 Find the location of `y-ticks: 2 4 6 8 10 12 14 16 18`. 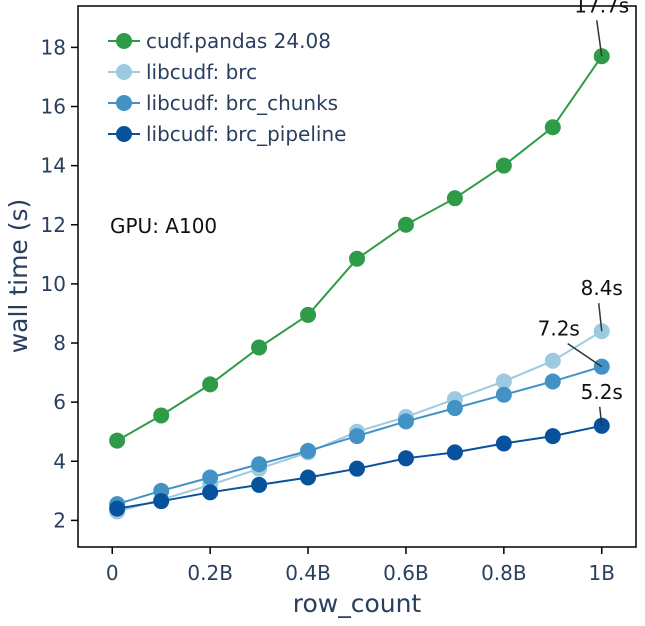

y-ticks: 2 4 6 8 10 12 14 16 18 is located at coordinates (59, 283).